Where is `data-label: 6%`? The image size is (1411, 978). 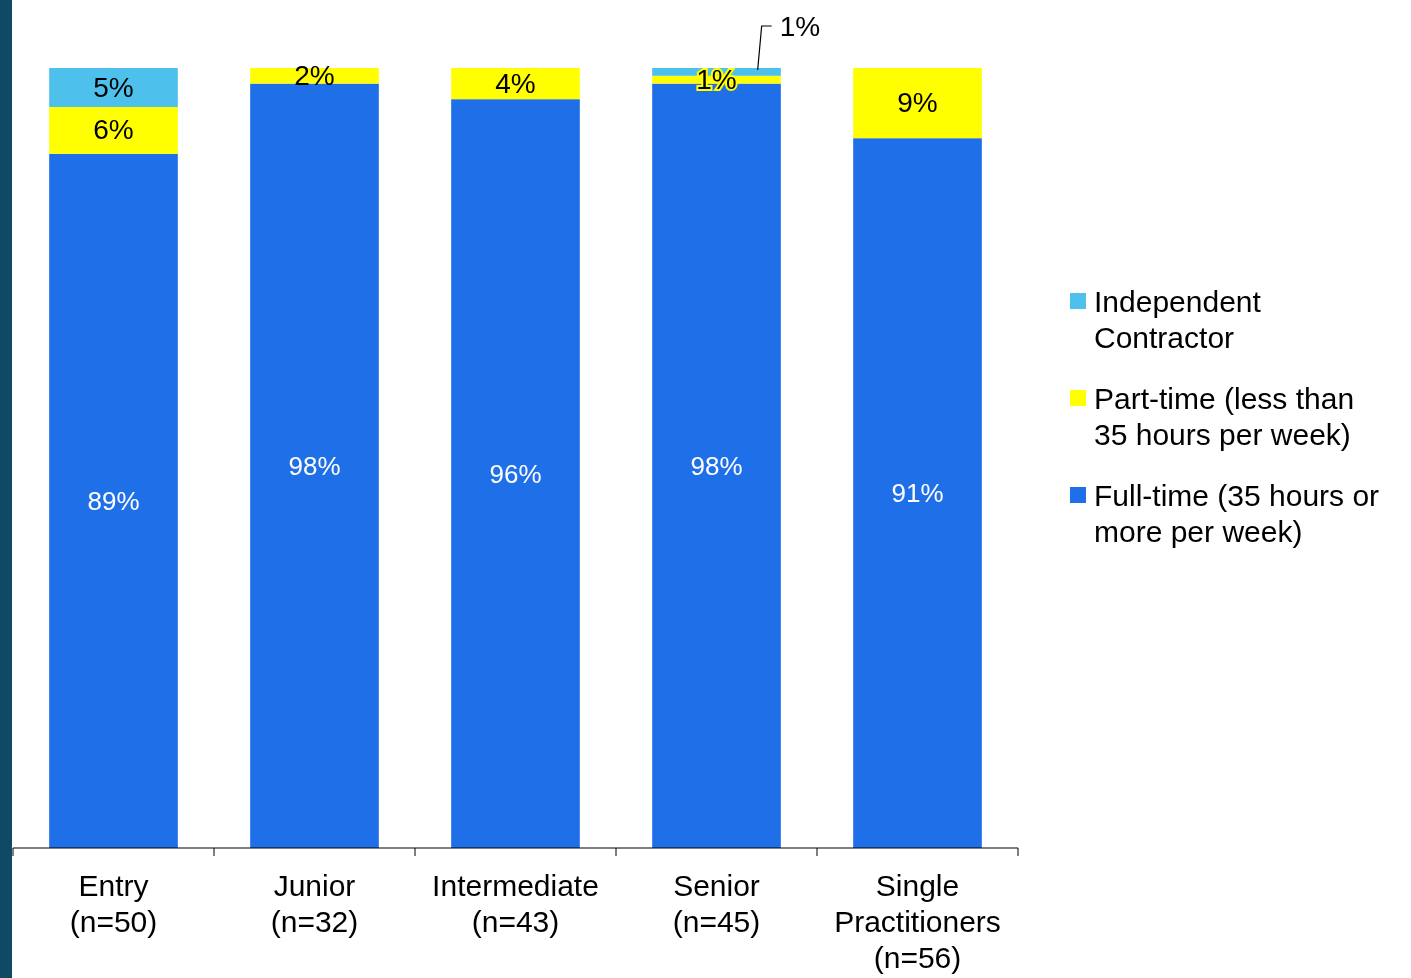 data-label: 6% is located at coordinates (113, 130).